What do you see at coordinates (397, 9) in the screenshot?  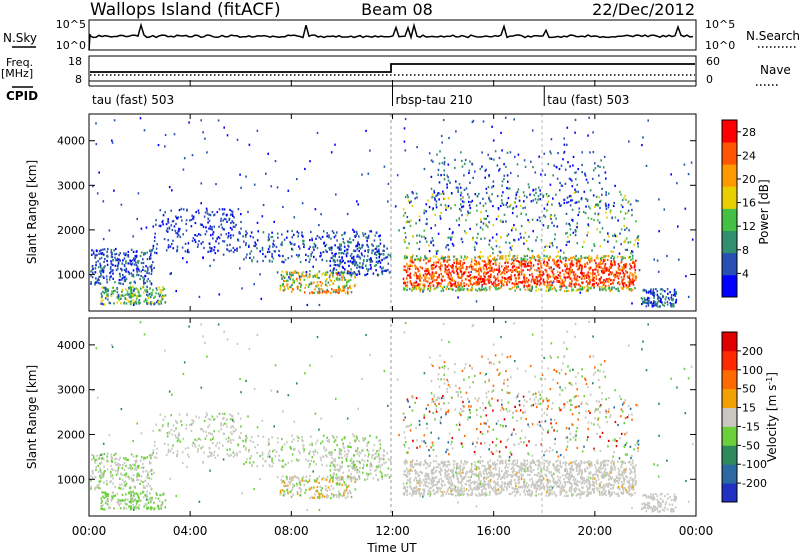 I see `beam-title: Beam 08` at bounding box center [397, 9].